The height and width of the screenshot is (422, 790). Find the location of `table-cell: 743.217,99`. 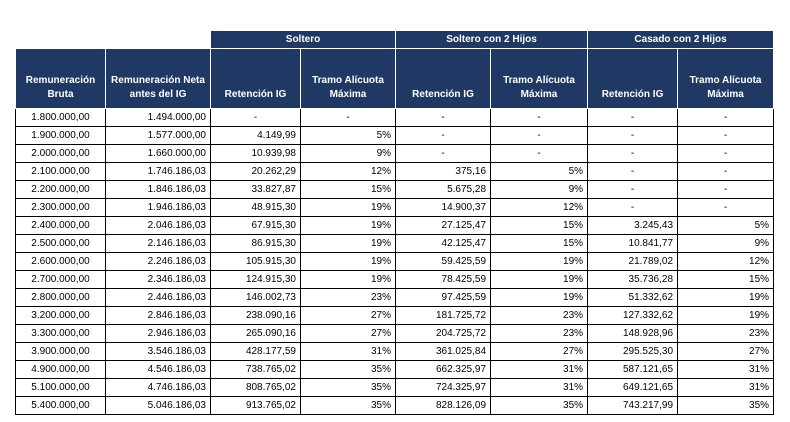

table-cell: 743.217,99 is located at coordinates (633, 405).